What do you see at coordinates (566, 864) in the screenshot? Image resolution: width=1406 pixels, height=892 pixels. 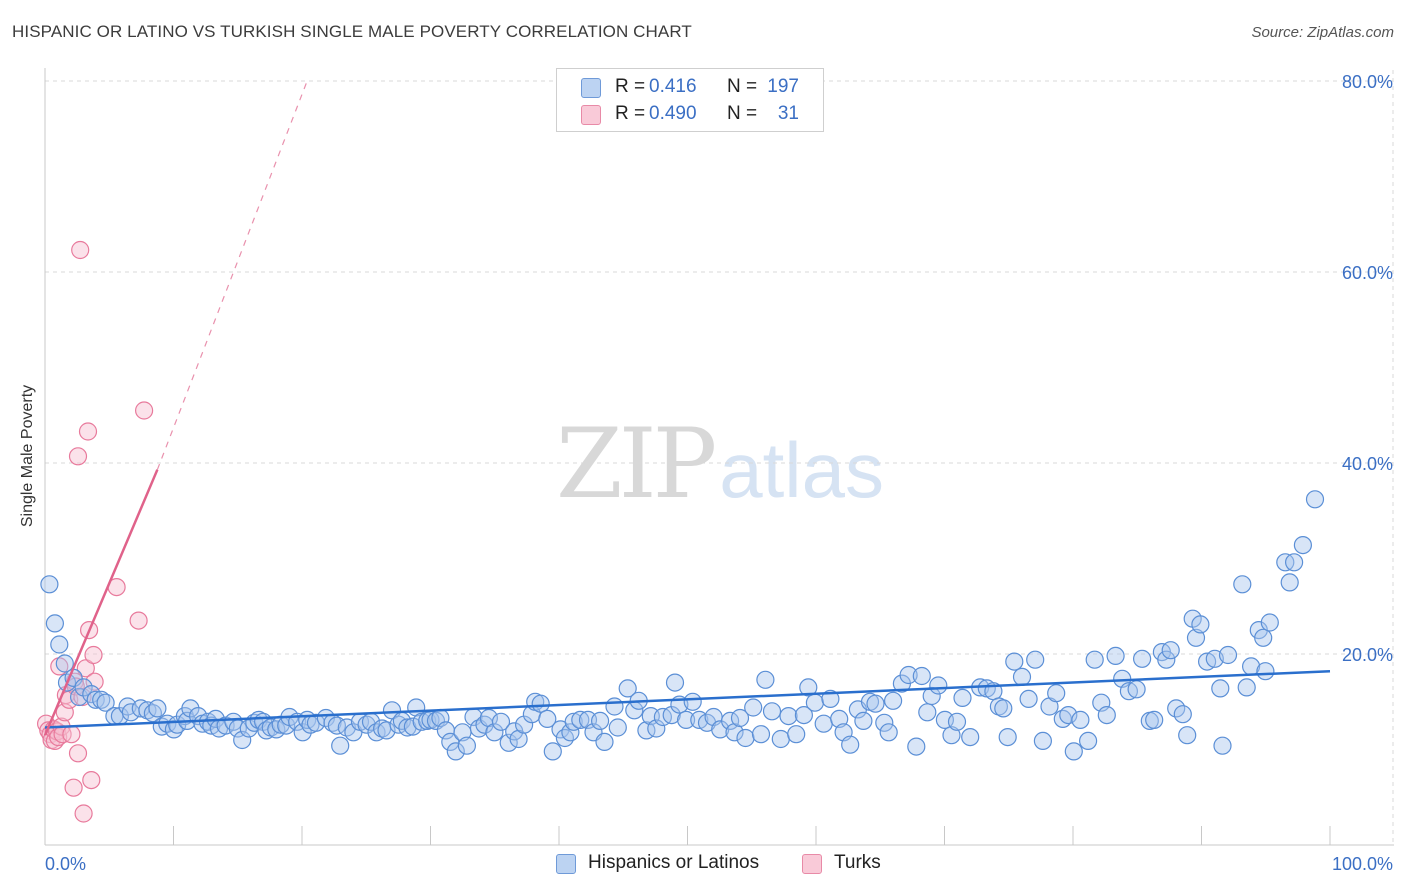 I see `bottom-legend-swatch-blue` at bounding box center [566, 864].